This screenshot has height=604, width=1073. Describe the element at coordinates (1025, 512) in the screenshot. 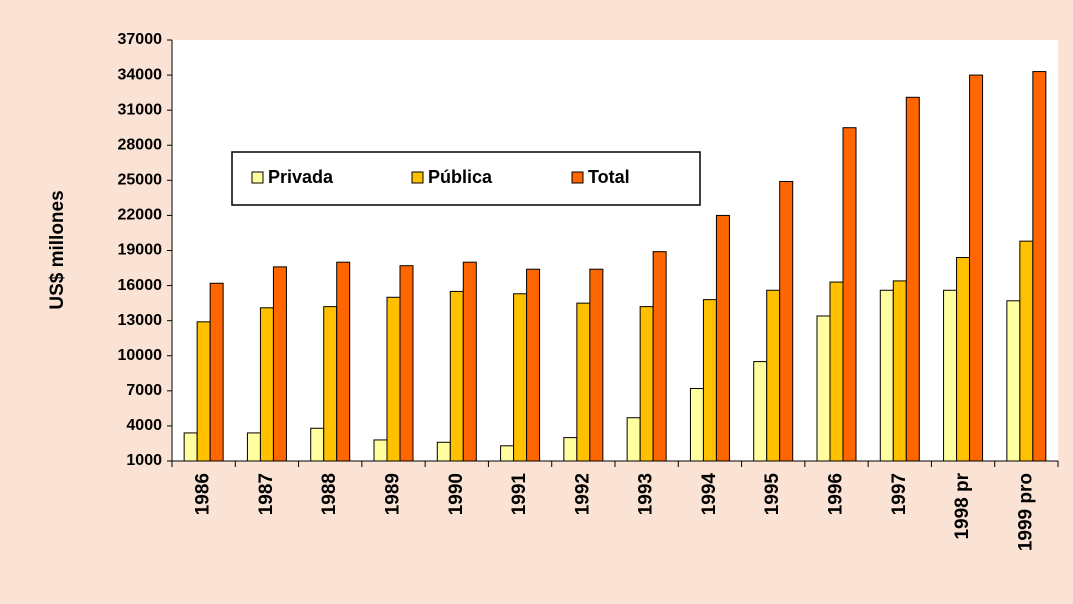

I see `x-tick-label: 1999 pro` at that location.